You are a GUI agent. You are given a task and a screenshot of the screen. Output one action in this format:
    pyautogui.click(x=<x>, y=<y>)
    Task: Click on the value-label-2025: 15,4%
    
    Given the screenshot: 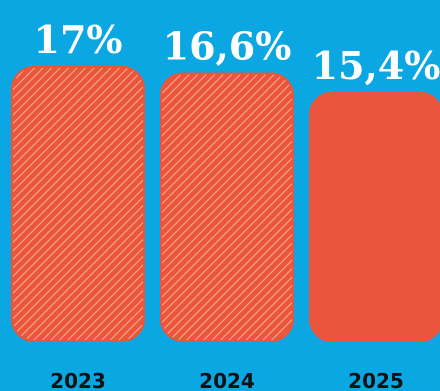 What is the action you would take?
    pyautogui.click(x=376, y=65)
    